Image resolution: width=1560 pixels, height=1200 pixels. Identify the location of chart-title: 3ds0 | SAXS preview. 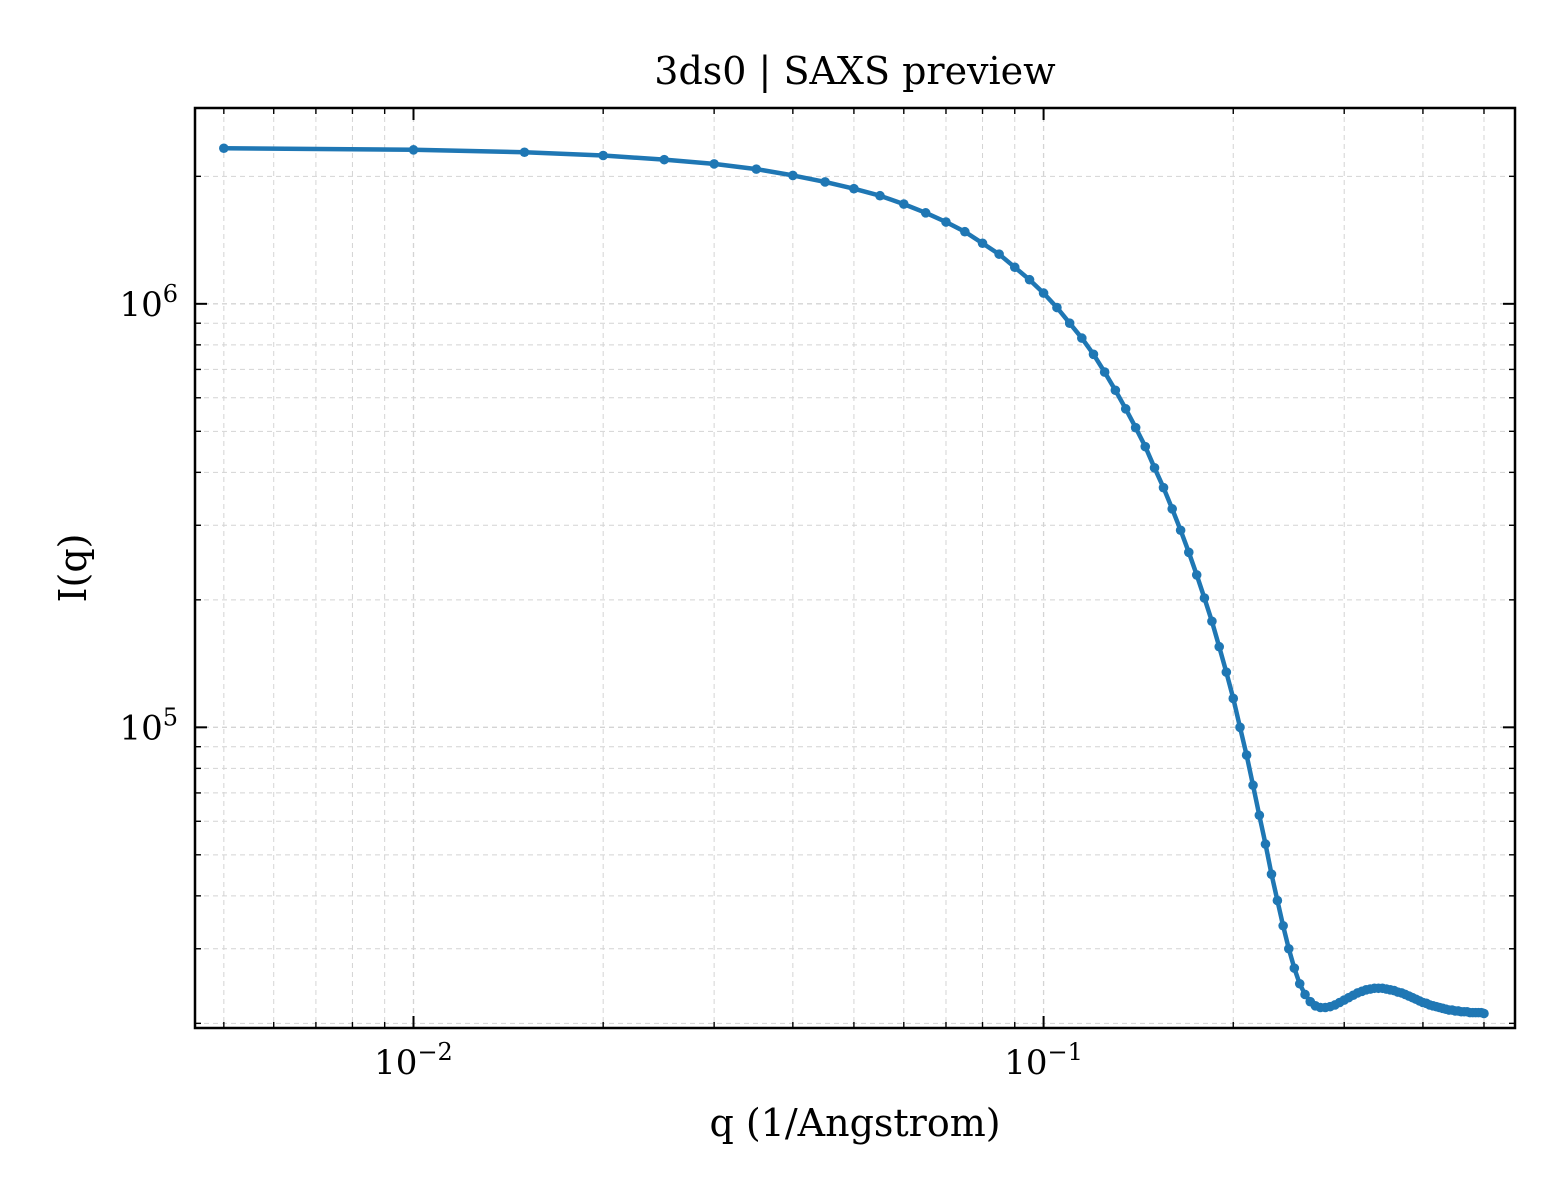
(855, 71).